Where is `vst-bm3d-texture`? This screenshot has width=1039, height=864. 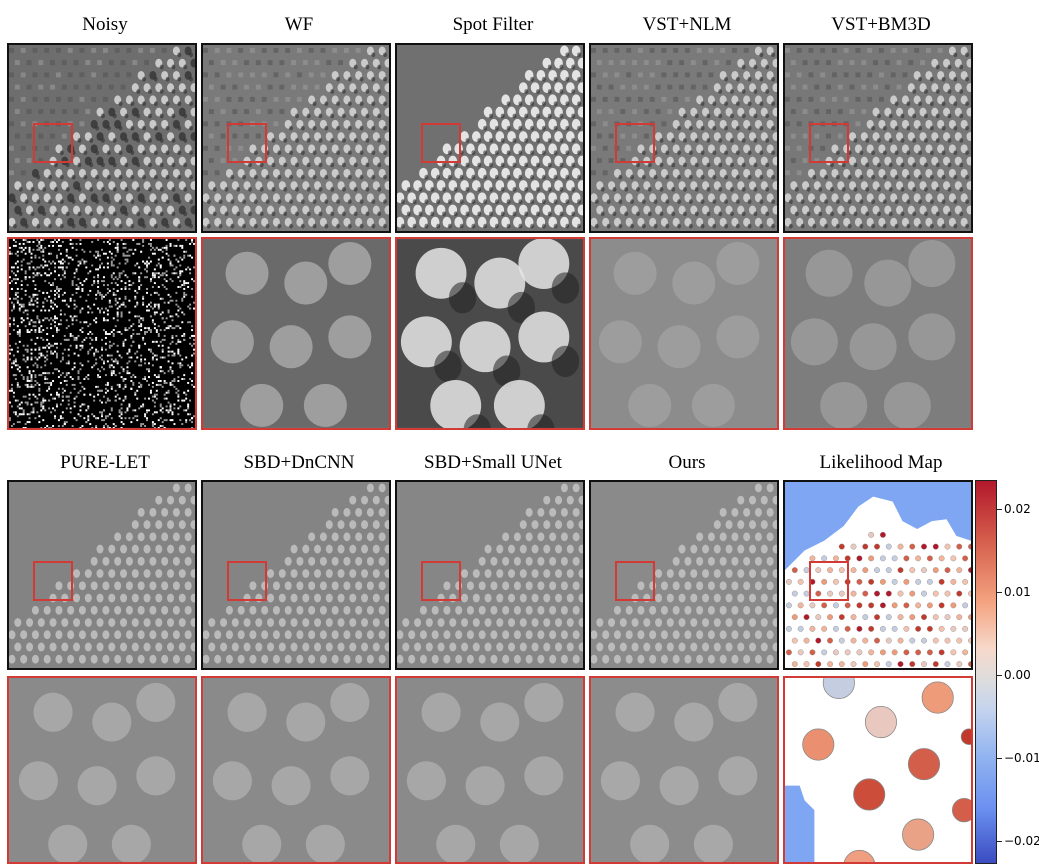
vst-bm3d-texture is located at coordinates (878, 138).